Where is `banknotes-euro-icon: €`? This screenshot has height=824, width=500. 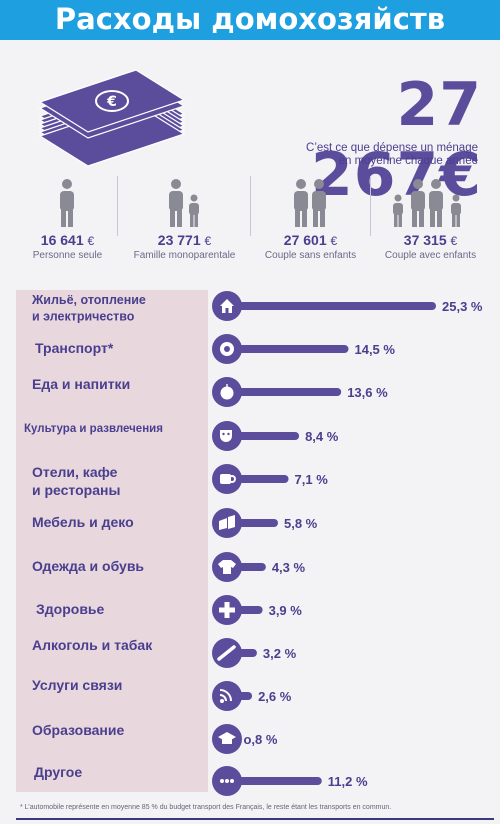
banknotes-euro-icon: € is located at coordinates (112, 118).